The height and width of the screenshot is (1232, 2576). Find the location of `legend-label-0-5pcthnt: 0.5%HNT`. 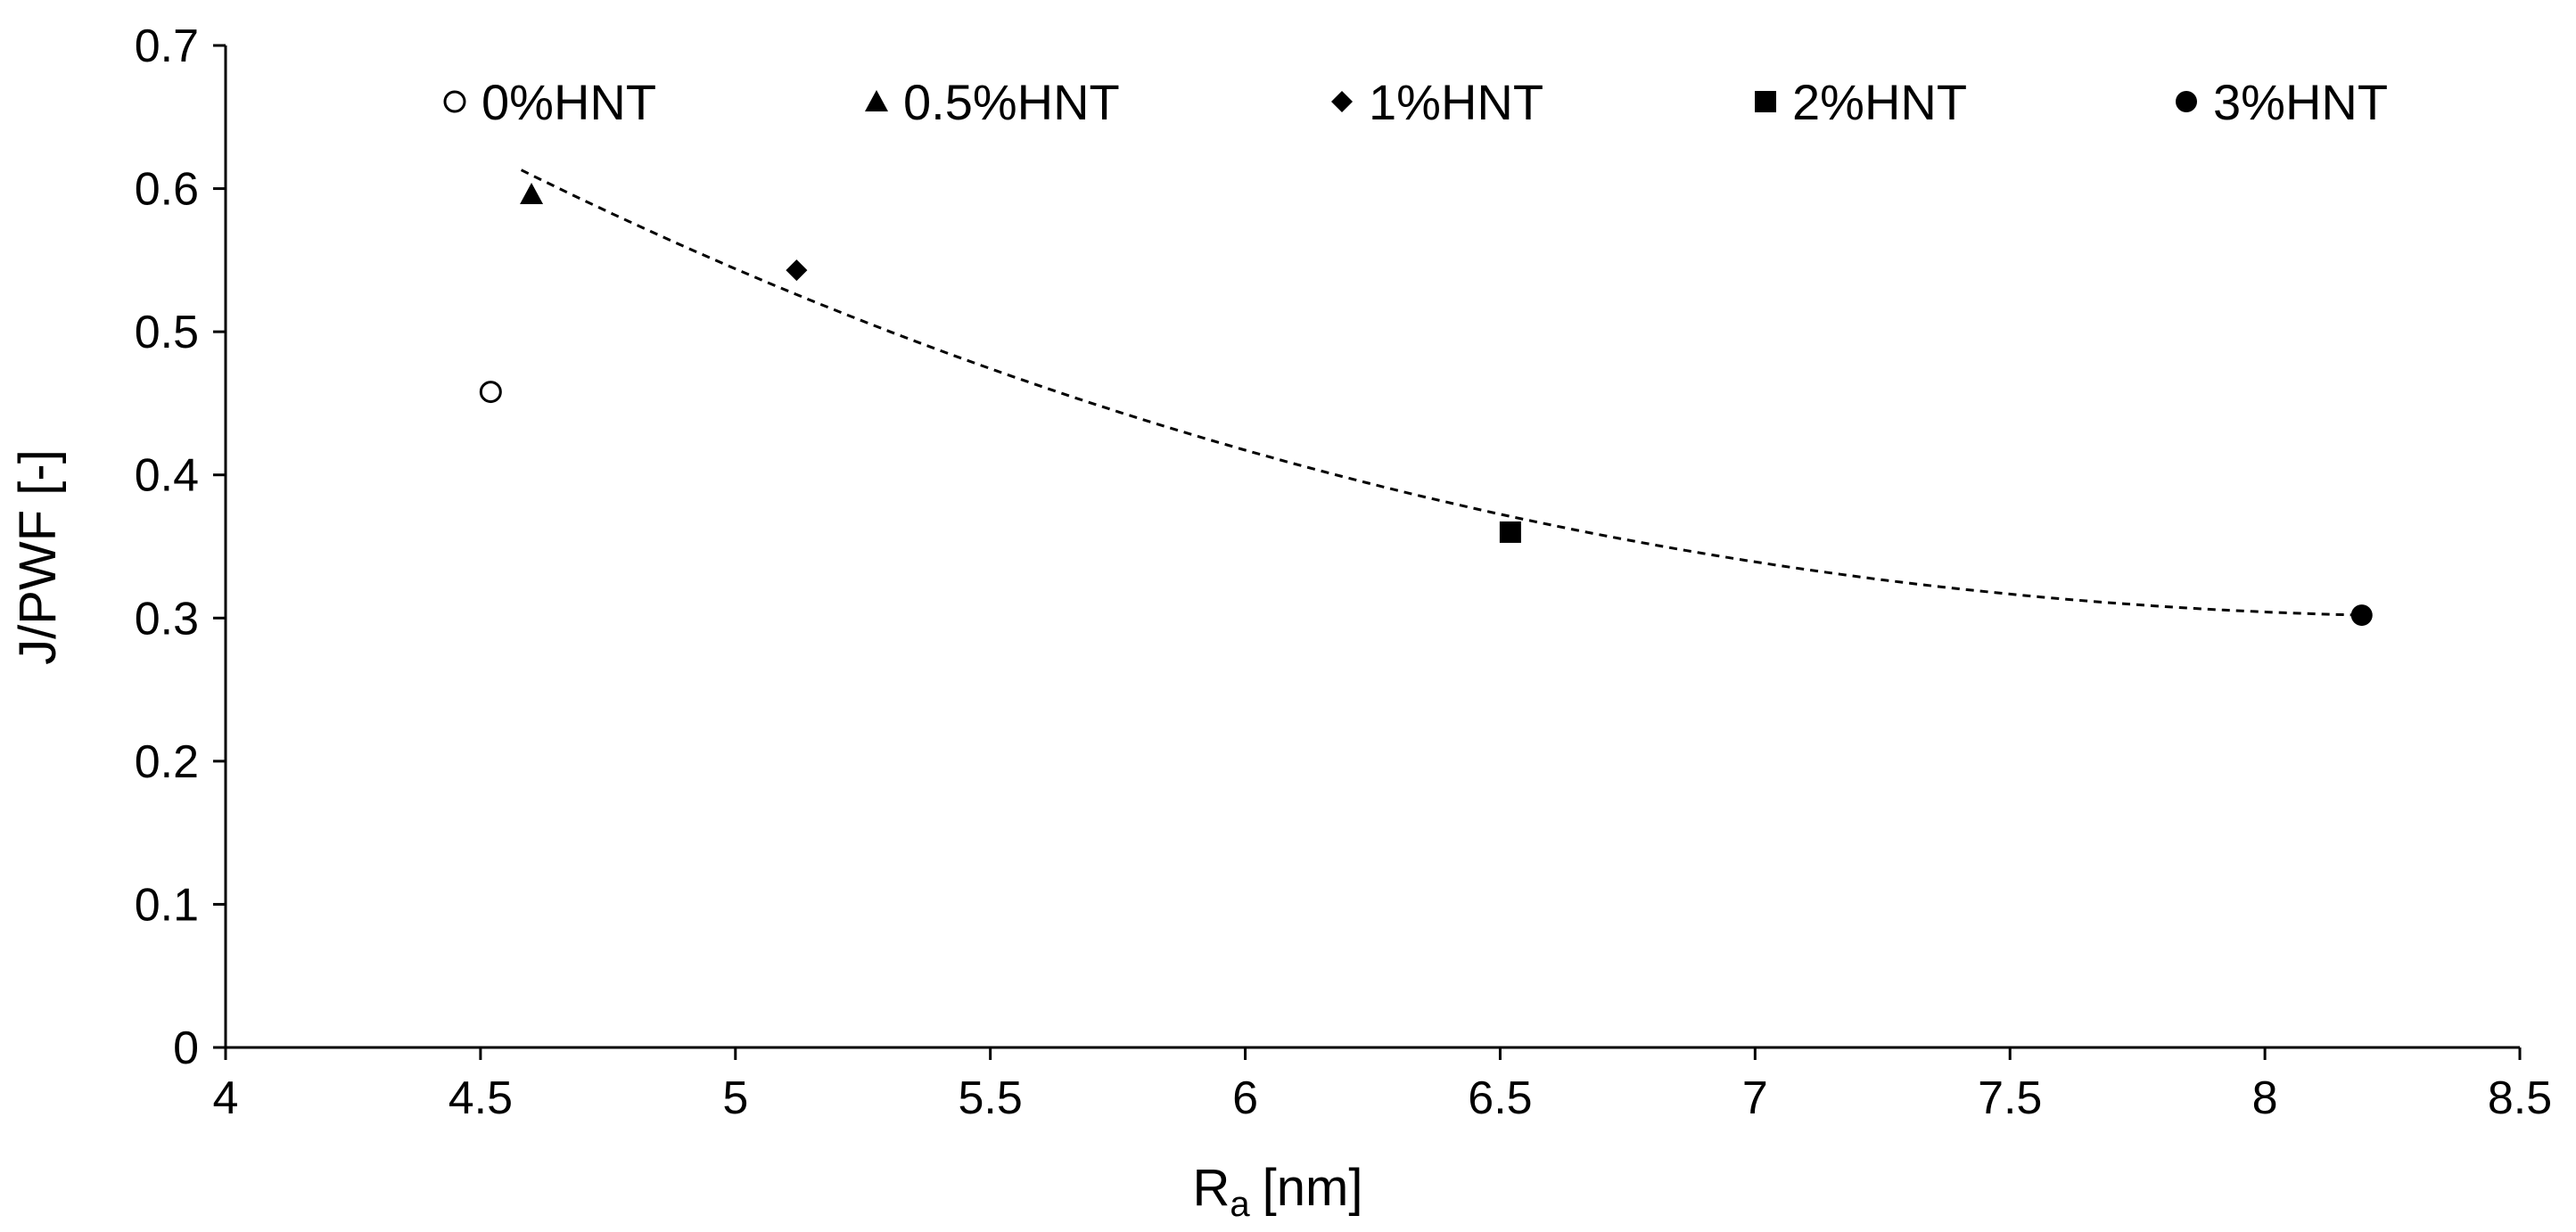

legend-label-0-5pcthnt: 0.5%HNT is located at coordinates (1011, 102).